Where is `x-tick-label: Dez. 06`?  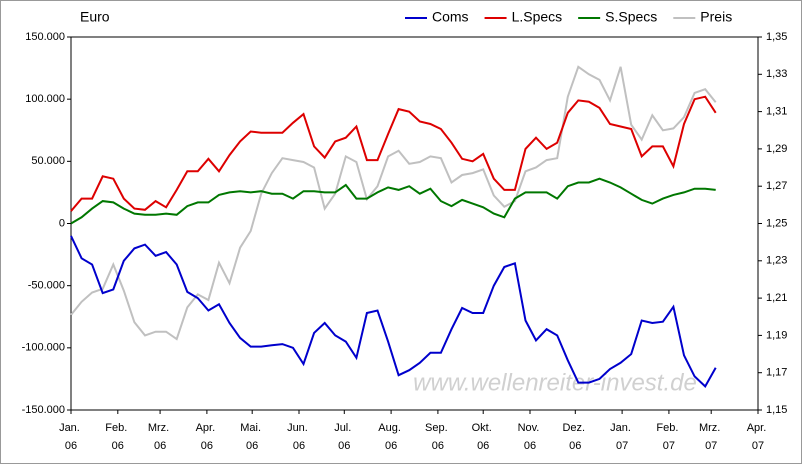 x-tick-label: Dez. 06 is located at coordinates (575, 437).